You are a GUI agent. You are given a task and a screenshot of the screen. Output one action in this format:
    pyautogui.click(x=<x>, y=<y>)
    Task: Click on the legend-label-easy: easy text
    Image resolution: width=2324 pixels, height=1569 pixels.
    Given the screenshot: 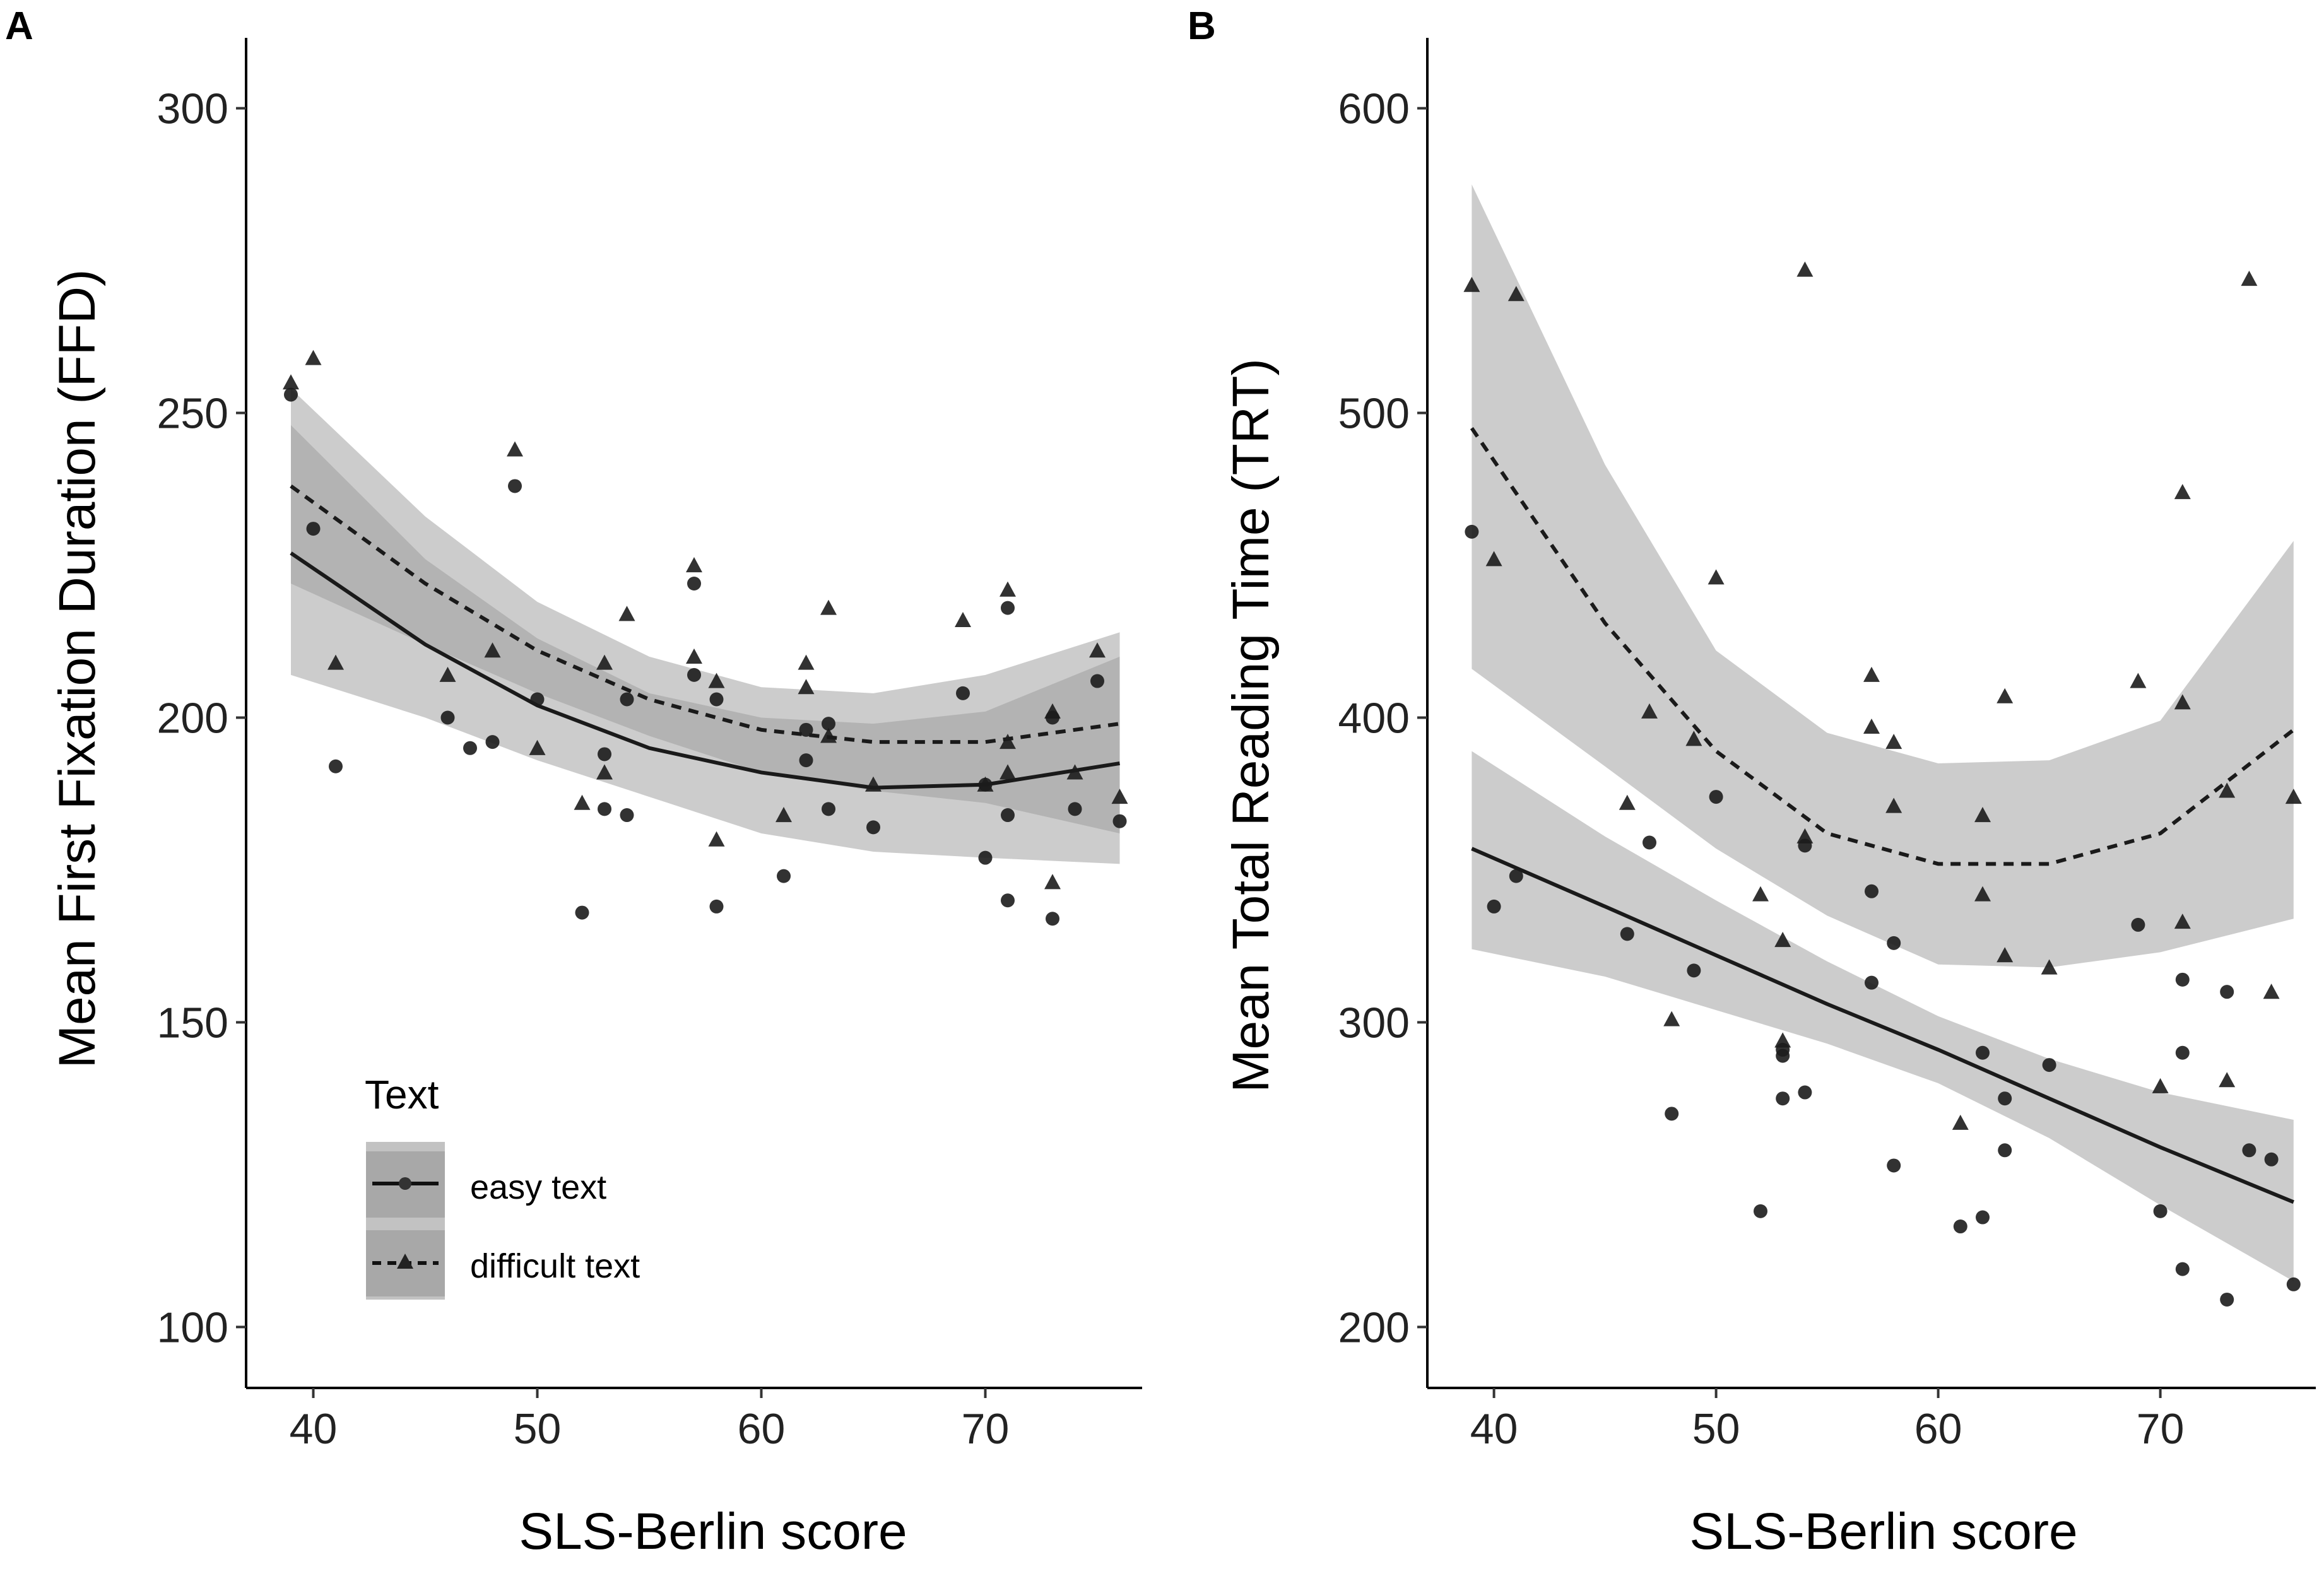 What is the action you would take?
    pyautogui.click(x=538, y=1187)
    